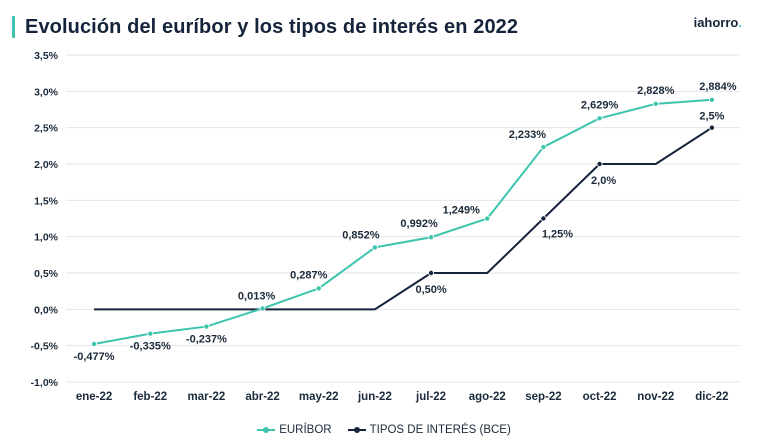  What do you see at coordinates (46, 310) in the screenshot?
I see `y-tick-label: 0,0%` at bounding box center [46, 310].